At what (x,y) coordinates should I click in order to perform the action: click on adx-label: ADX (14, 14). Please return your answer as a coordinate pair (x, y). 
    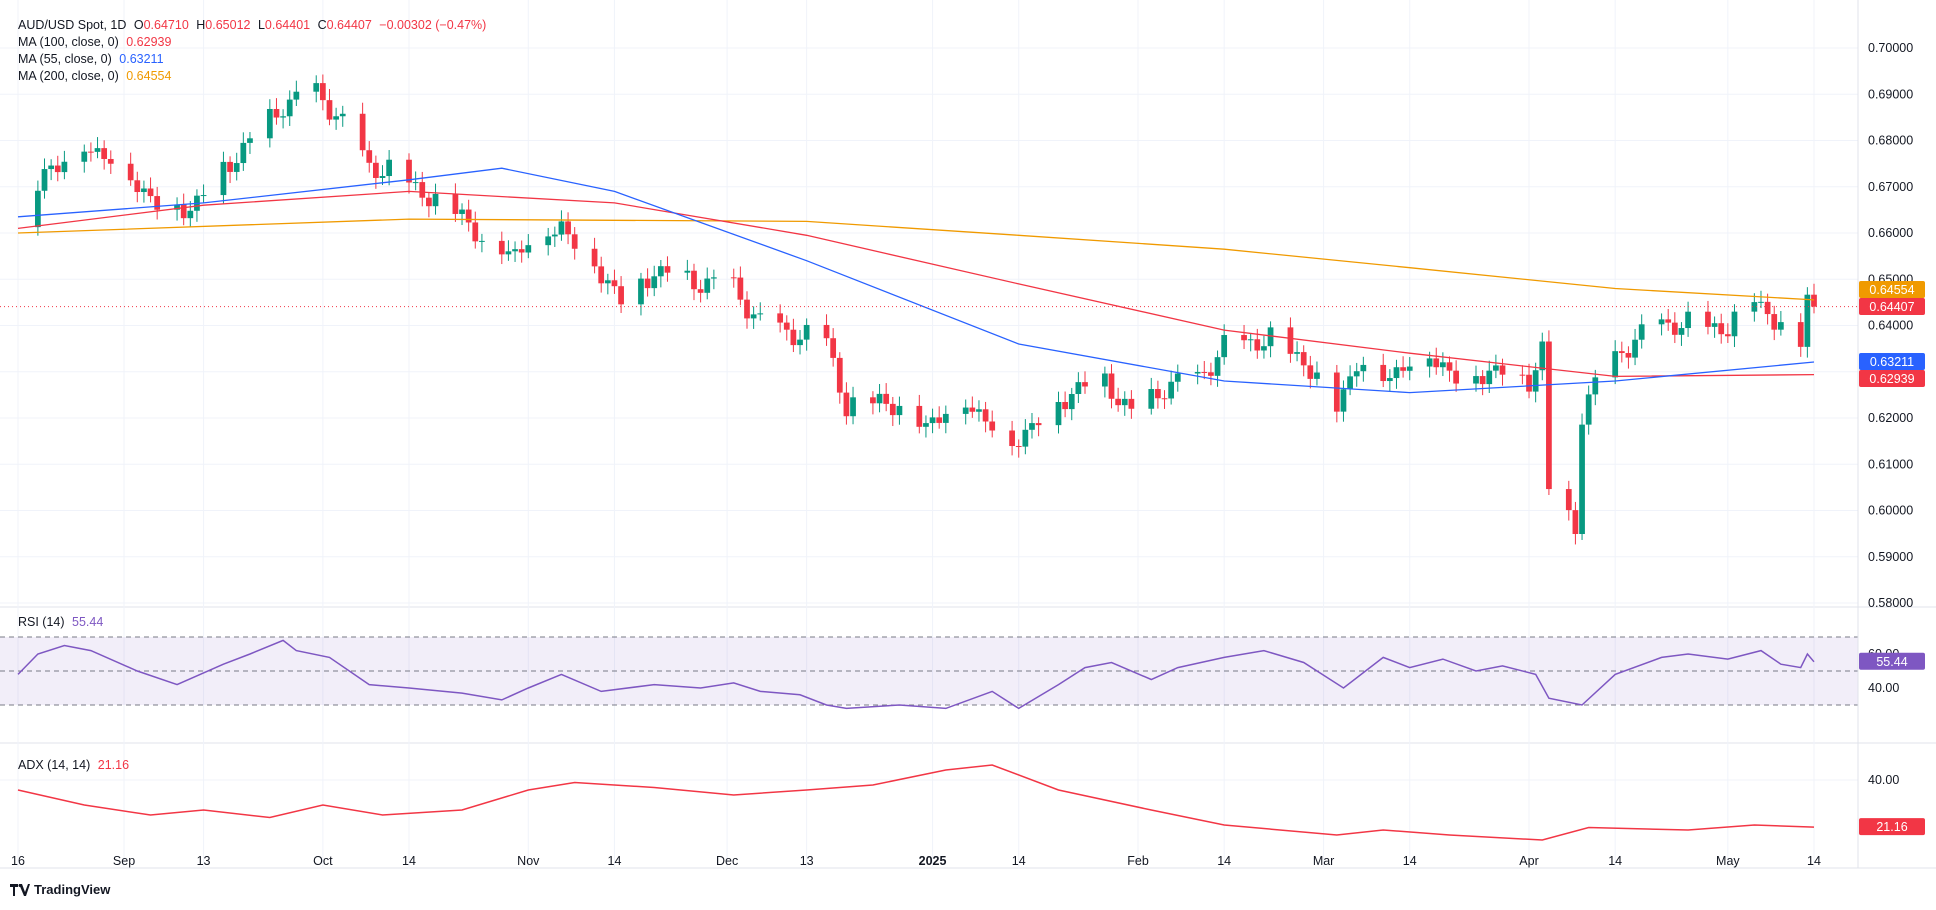
    Looking at the image, I should click on (54, 765).